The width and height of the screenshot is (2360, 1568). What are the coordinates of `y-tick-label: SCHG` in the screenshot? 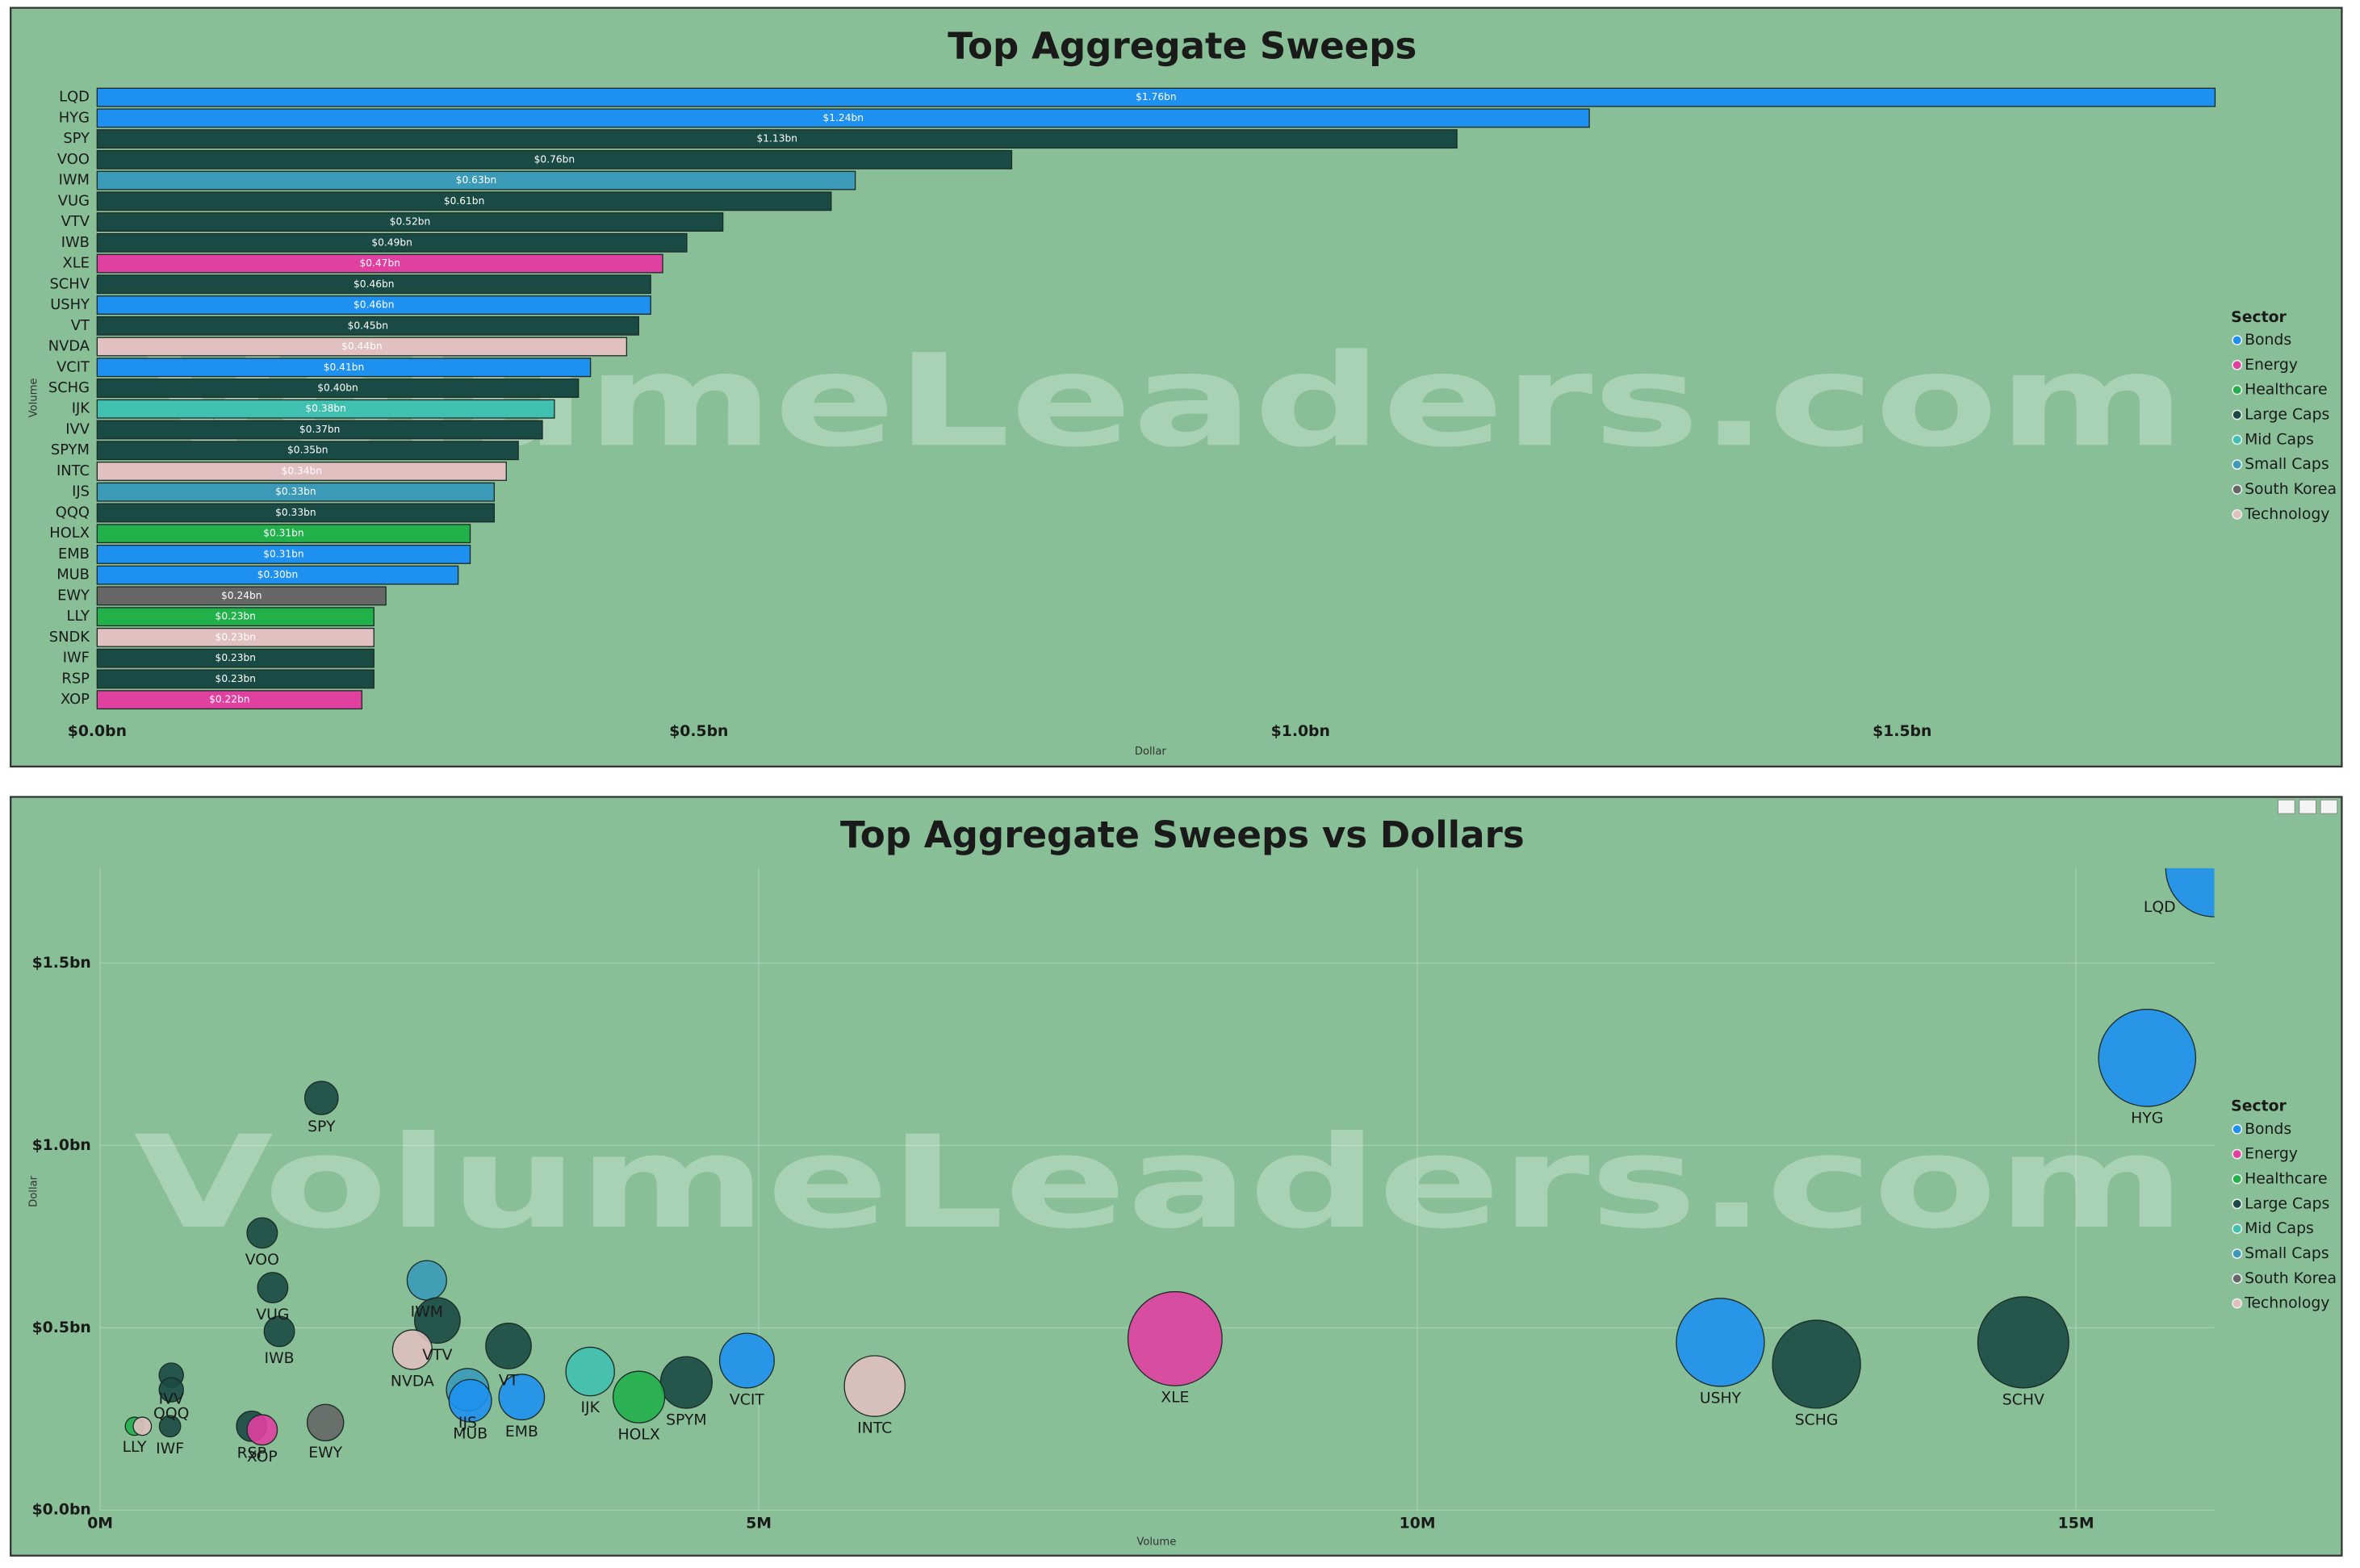 It's located at (69, 387).